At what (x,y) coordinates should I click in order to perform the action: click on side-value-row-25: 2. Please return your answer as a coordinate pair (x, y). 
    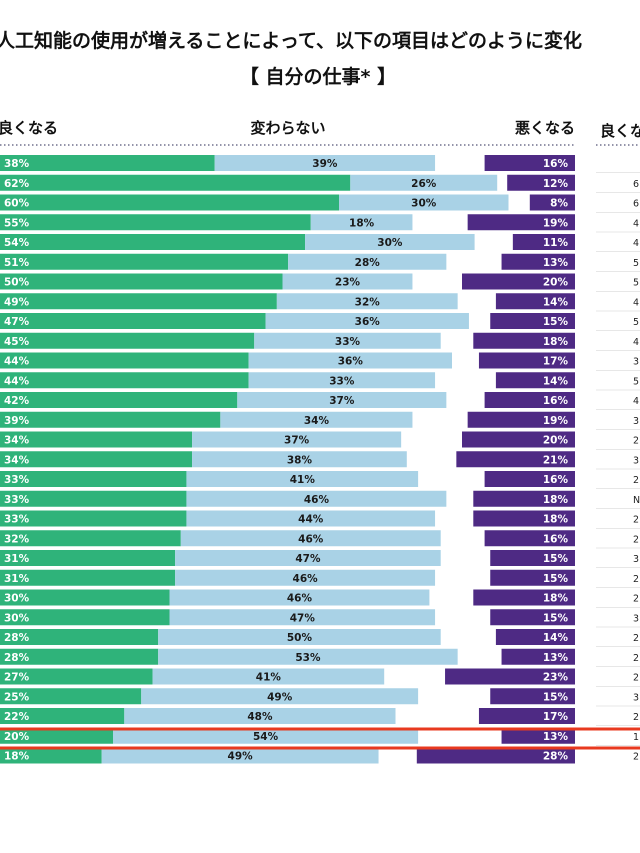
    Looking at the image, I should click on (636, 638).